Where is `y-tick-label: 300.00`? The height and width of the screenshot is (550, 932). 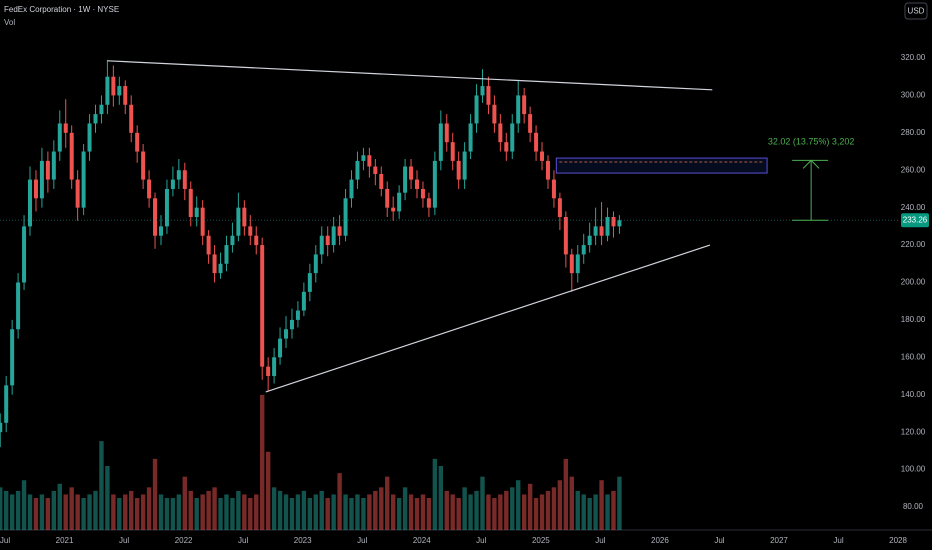 y-tick-label: 300.00 is located at coordinates (913, 95).